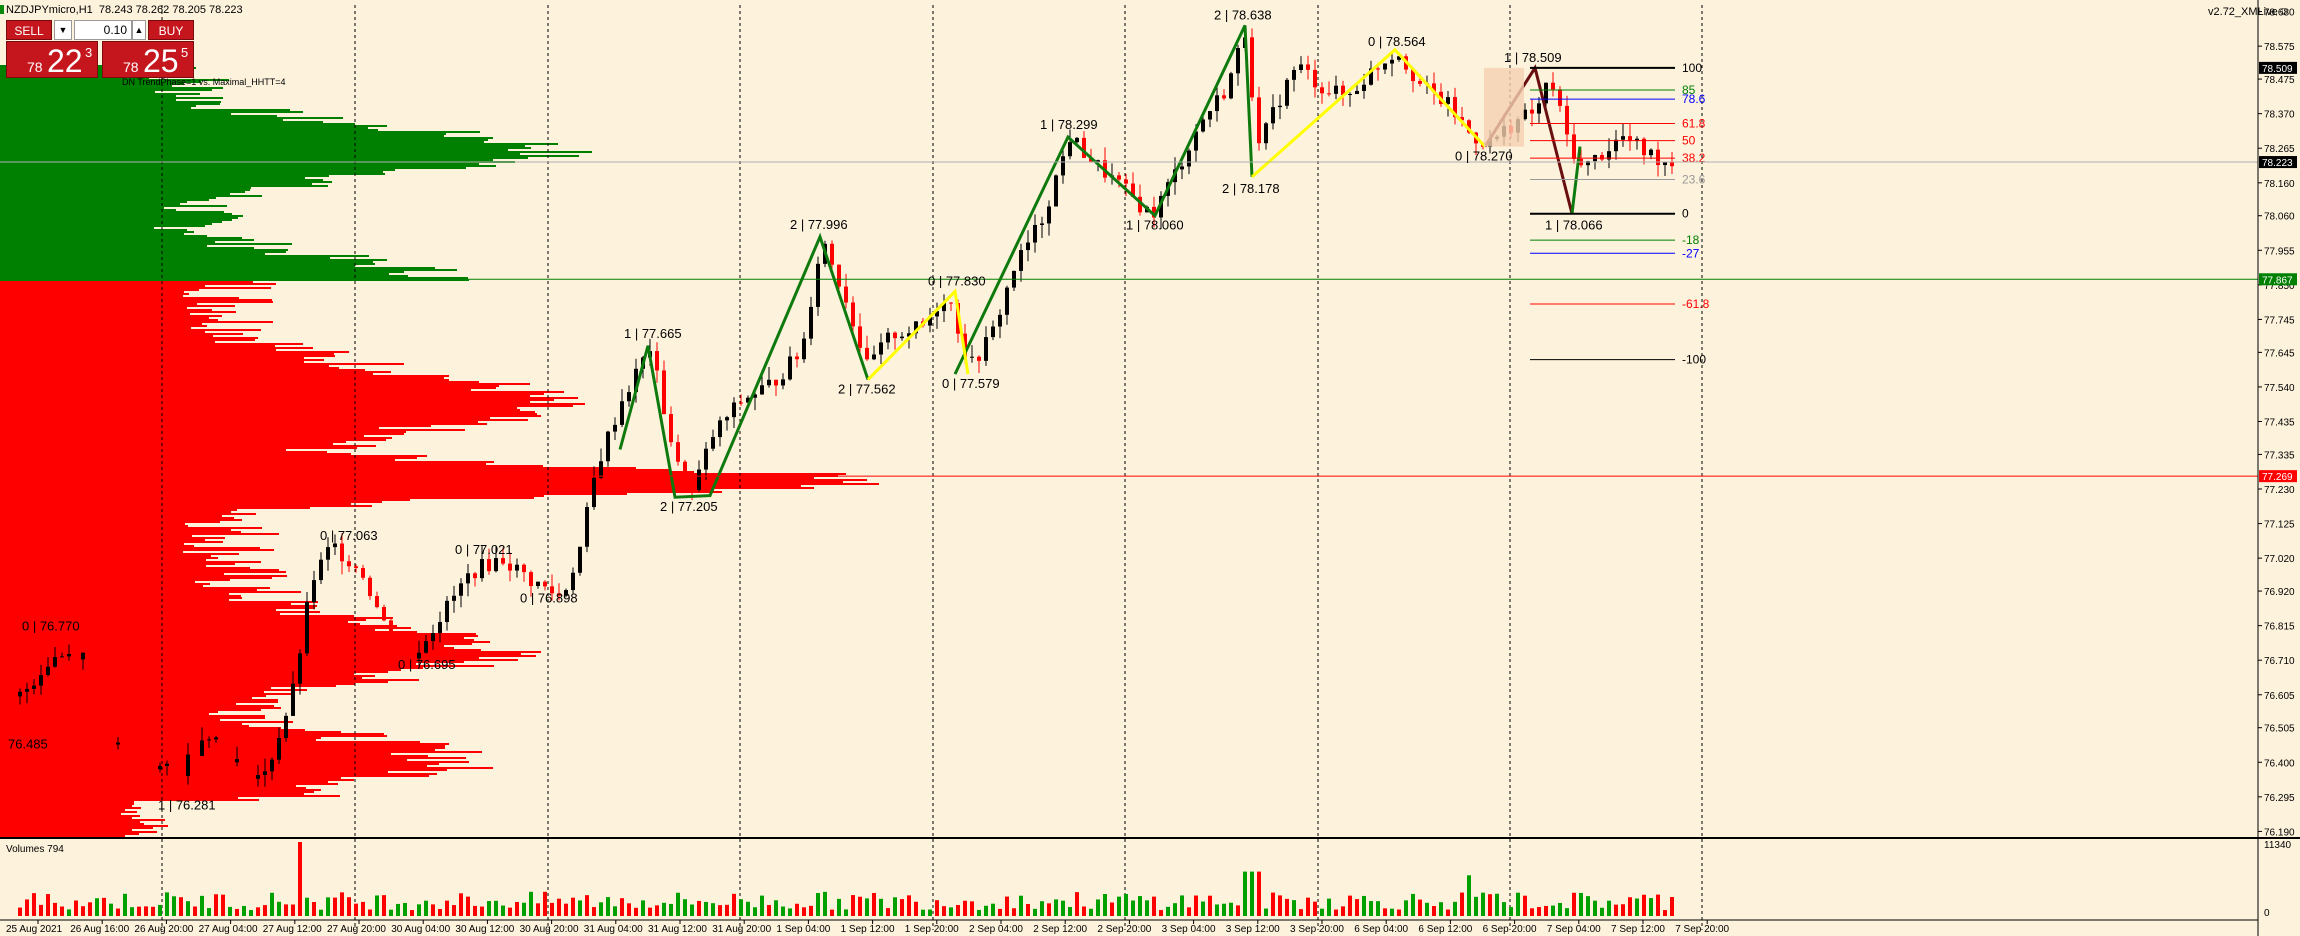 This screenshot has height=936, width=2300. I want to click on lot-dropdown-arrow: ▼, so click(63, 30).